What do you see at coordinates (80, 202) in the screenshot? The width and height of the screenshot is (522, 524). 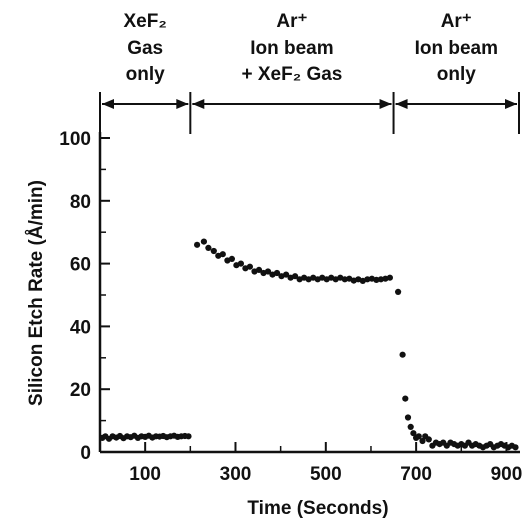 I see `y-tick-label: 80` at bounding box center [80, 202].